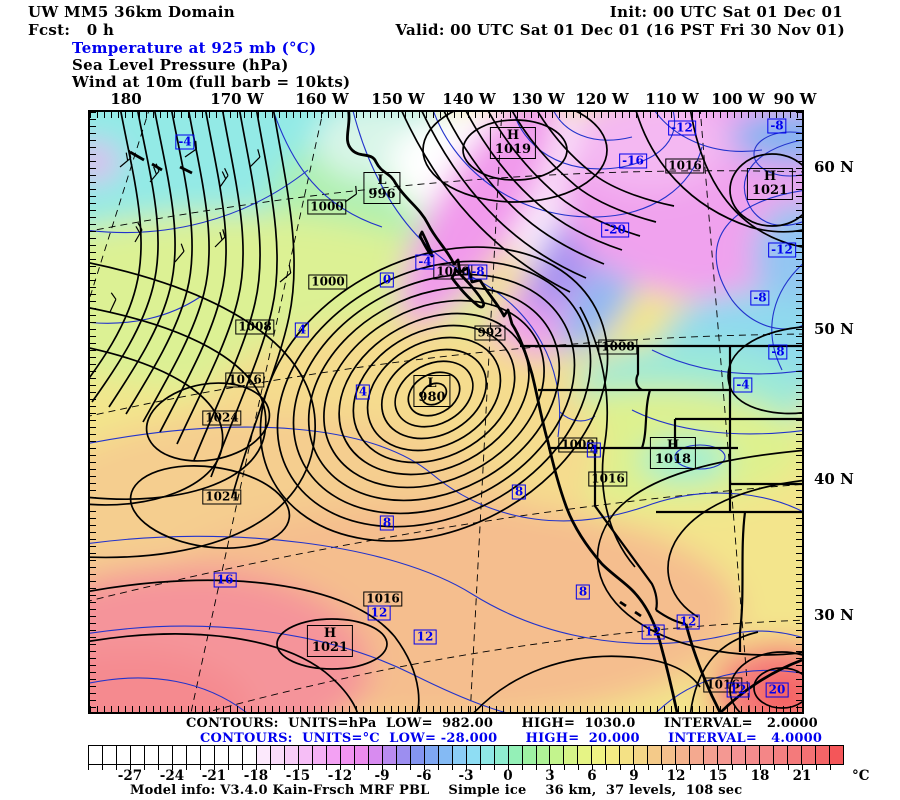 Image resolution: width=900 pixels, height=800 pixels. What do you see at coordinates (237, 99) in the screenshot?
I see `longitude-label: 170 W` at bounding box center [237, 99].